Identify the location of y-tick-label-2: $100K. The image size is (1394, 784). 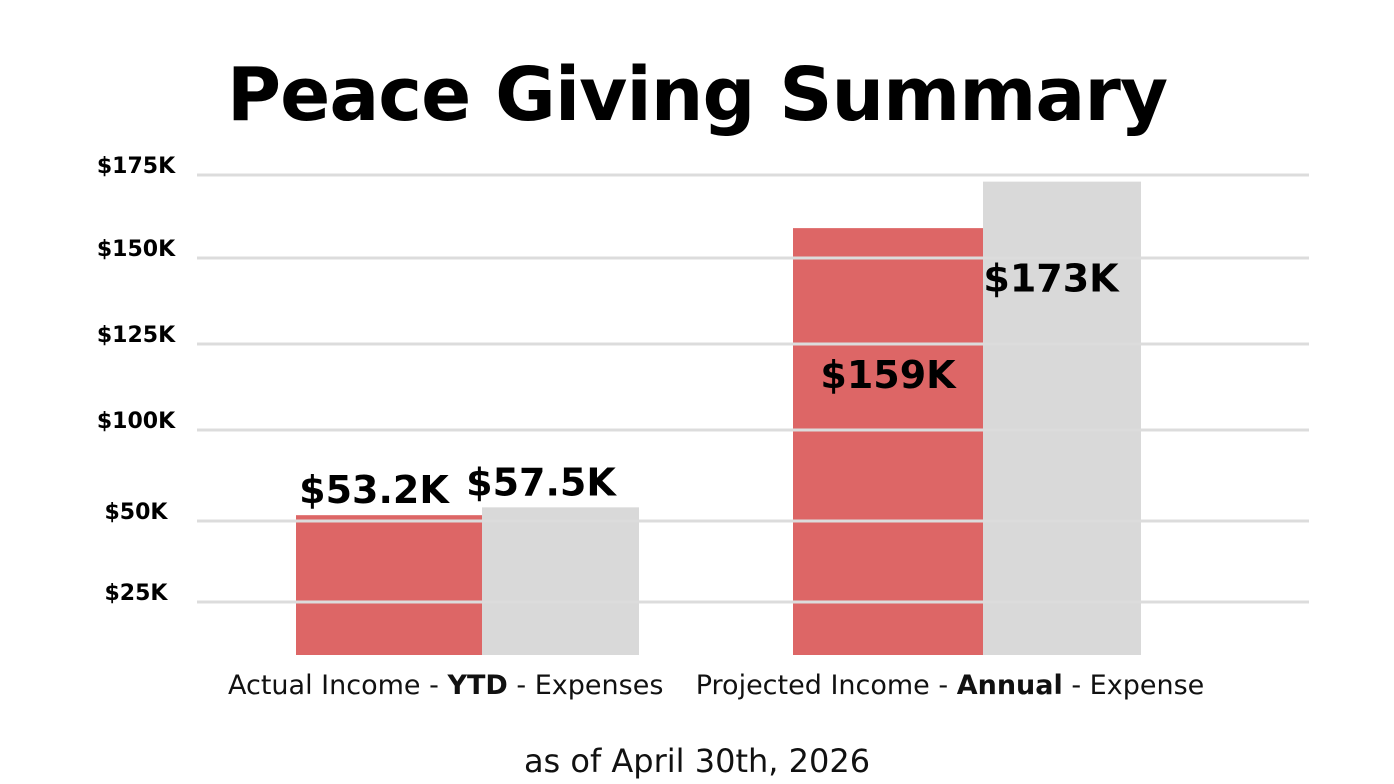
(136, 421).